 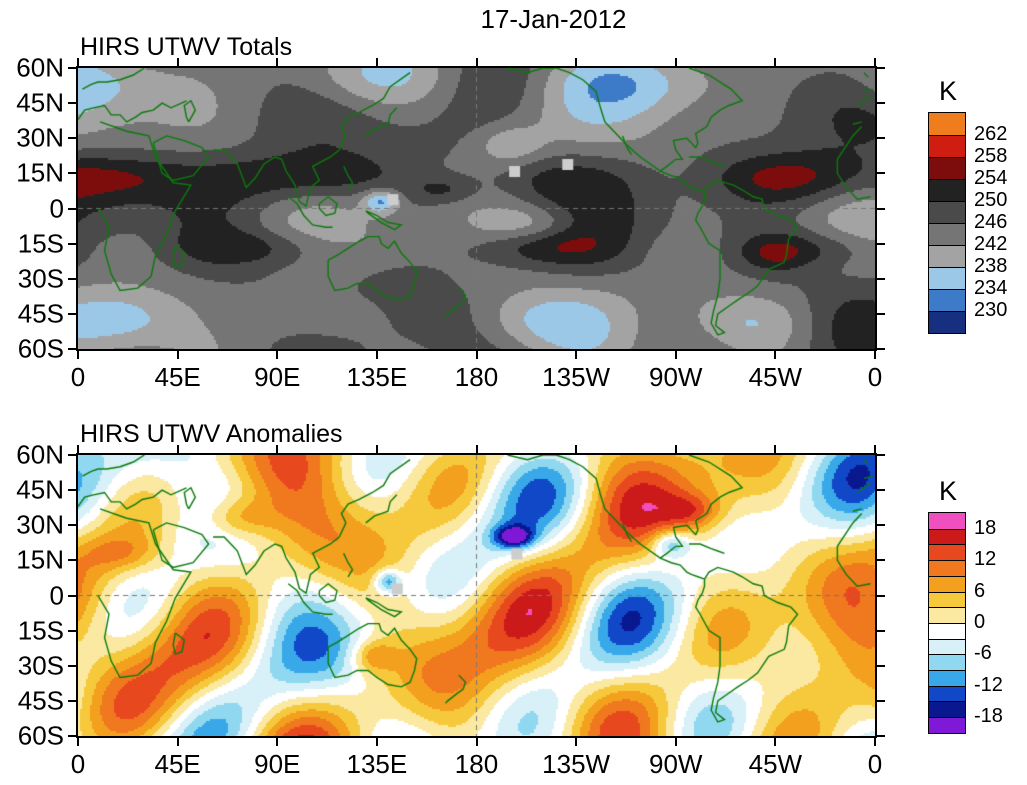 I want to click on colorbar-tick-label: -6, so click(x=983, y=653).